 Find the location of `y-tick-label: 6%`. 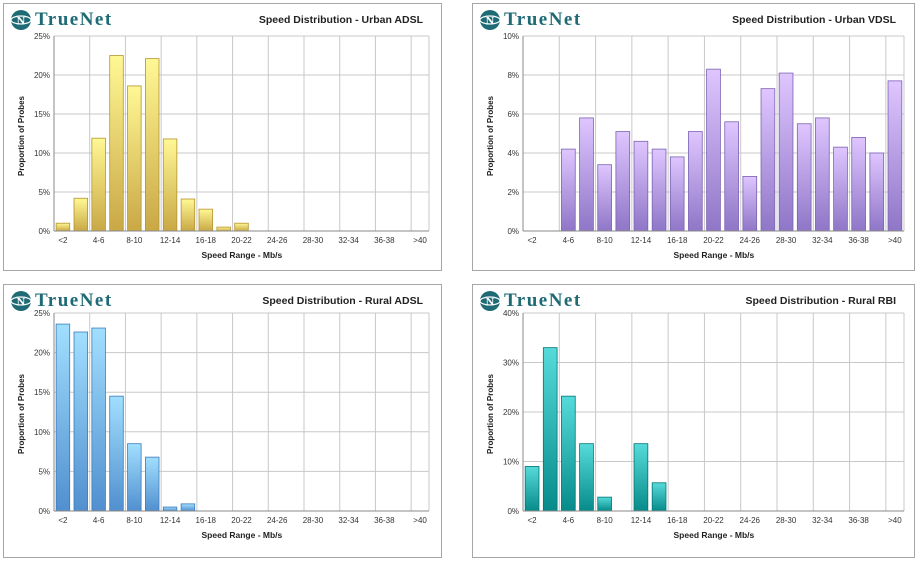

y-tick-label: 6% is located at coordinates (513, 114).